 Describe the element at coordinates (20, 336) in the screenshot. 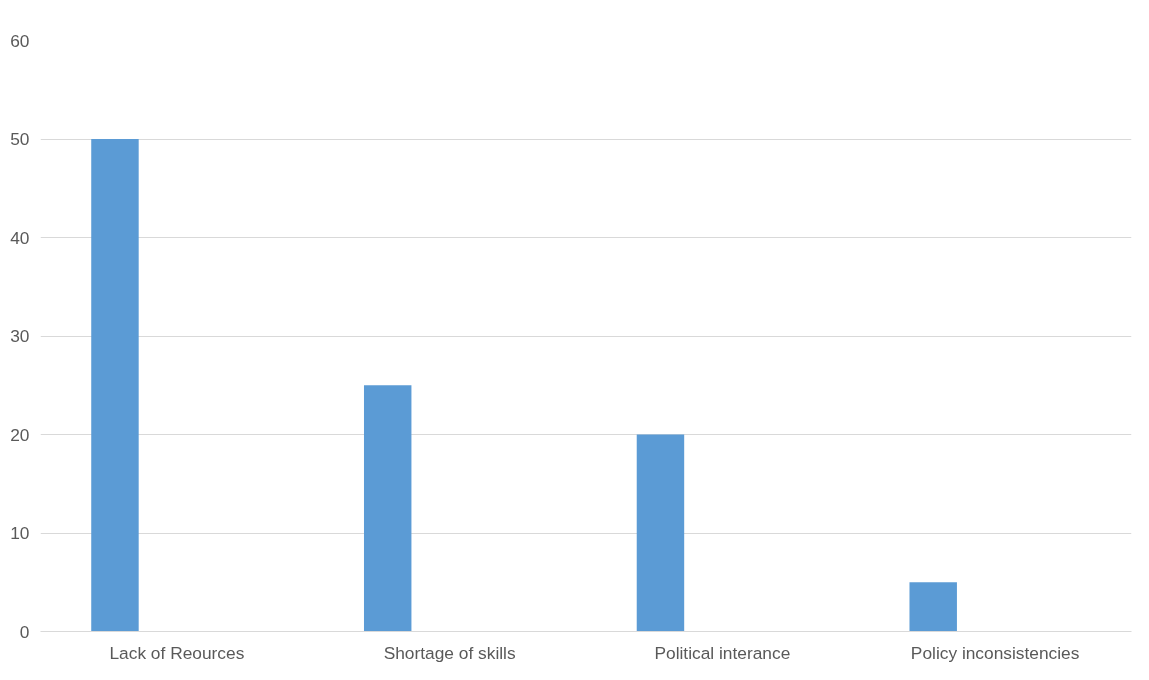

I see `y-tick-label: 30` at that location.